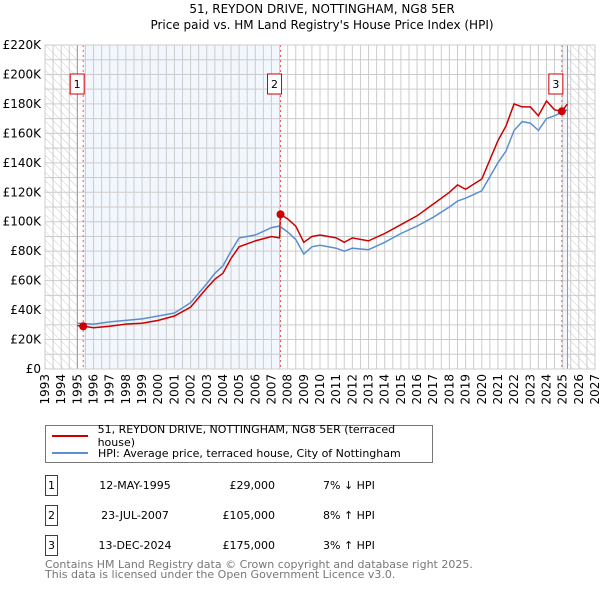  Describe the element at coordinates (369, 389) in the screenshot. I see `x-tick-label: 2013` at that location.